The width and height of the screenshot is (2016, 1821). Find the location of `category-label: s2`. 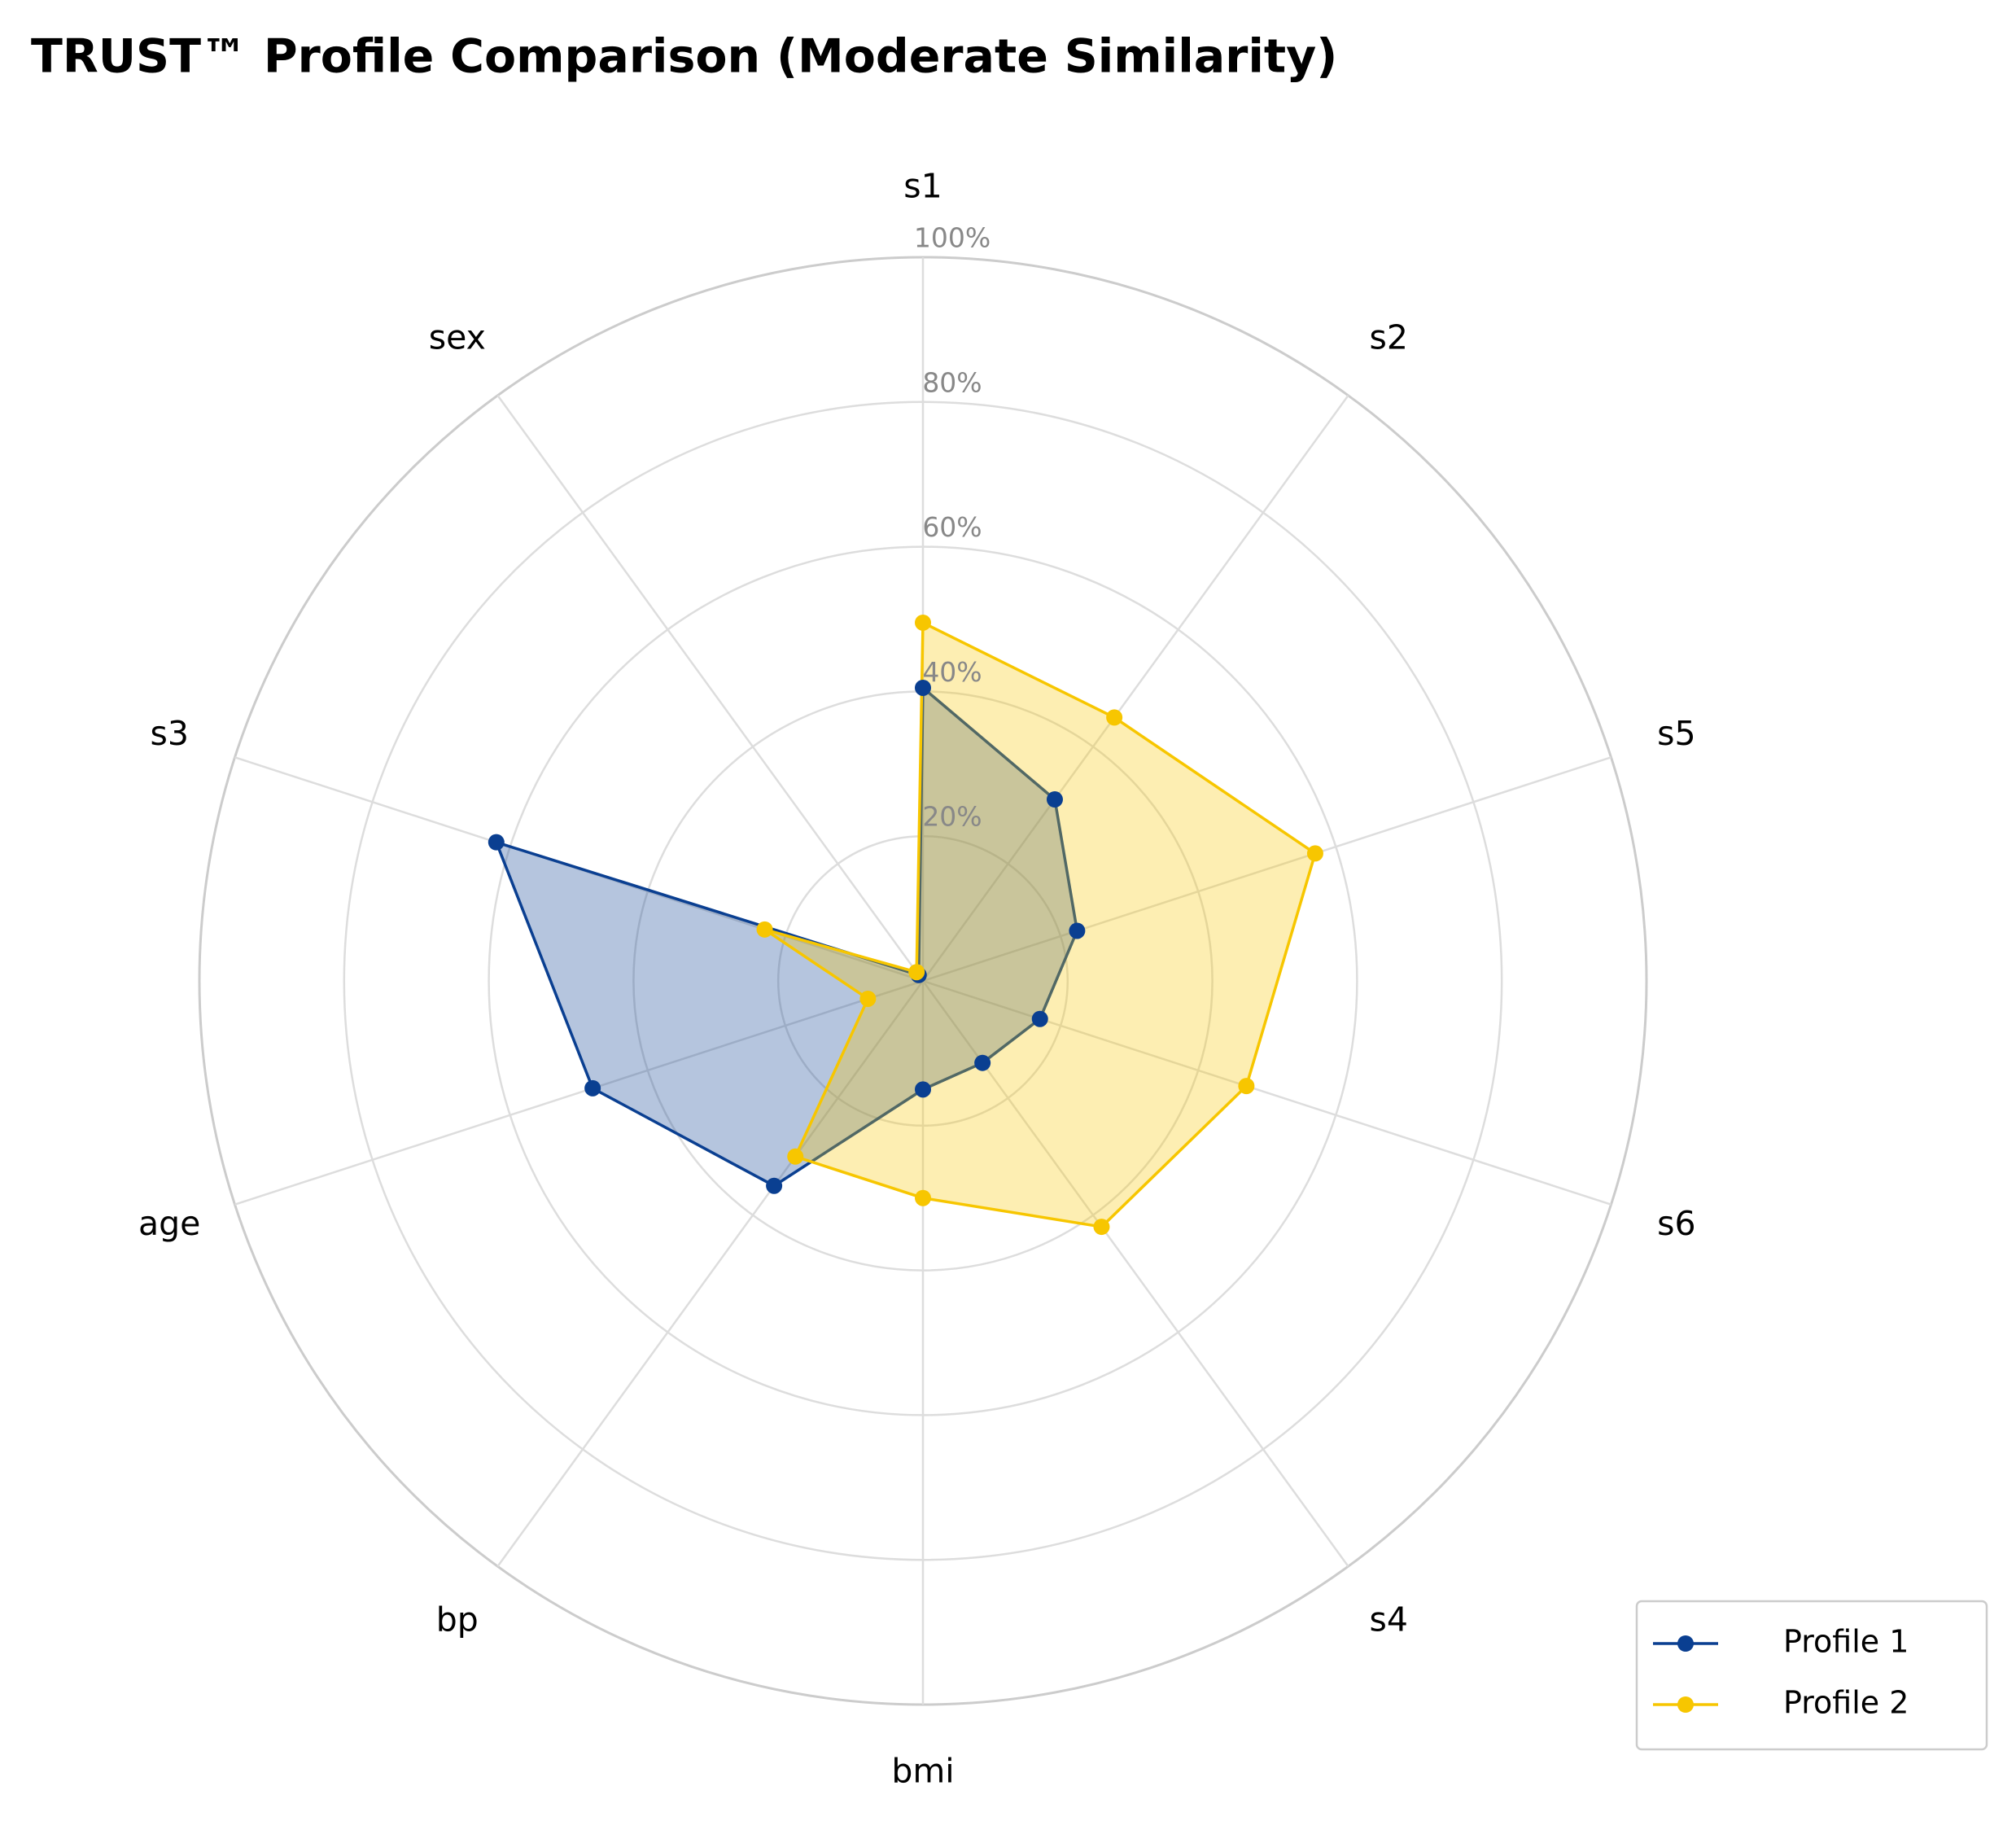

category-label: s2 is located at coordinates (1388, 337).